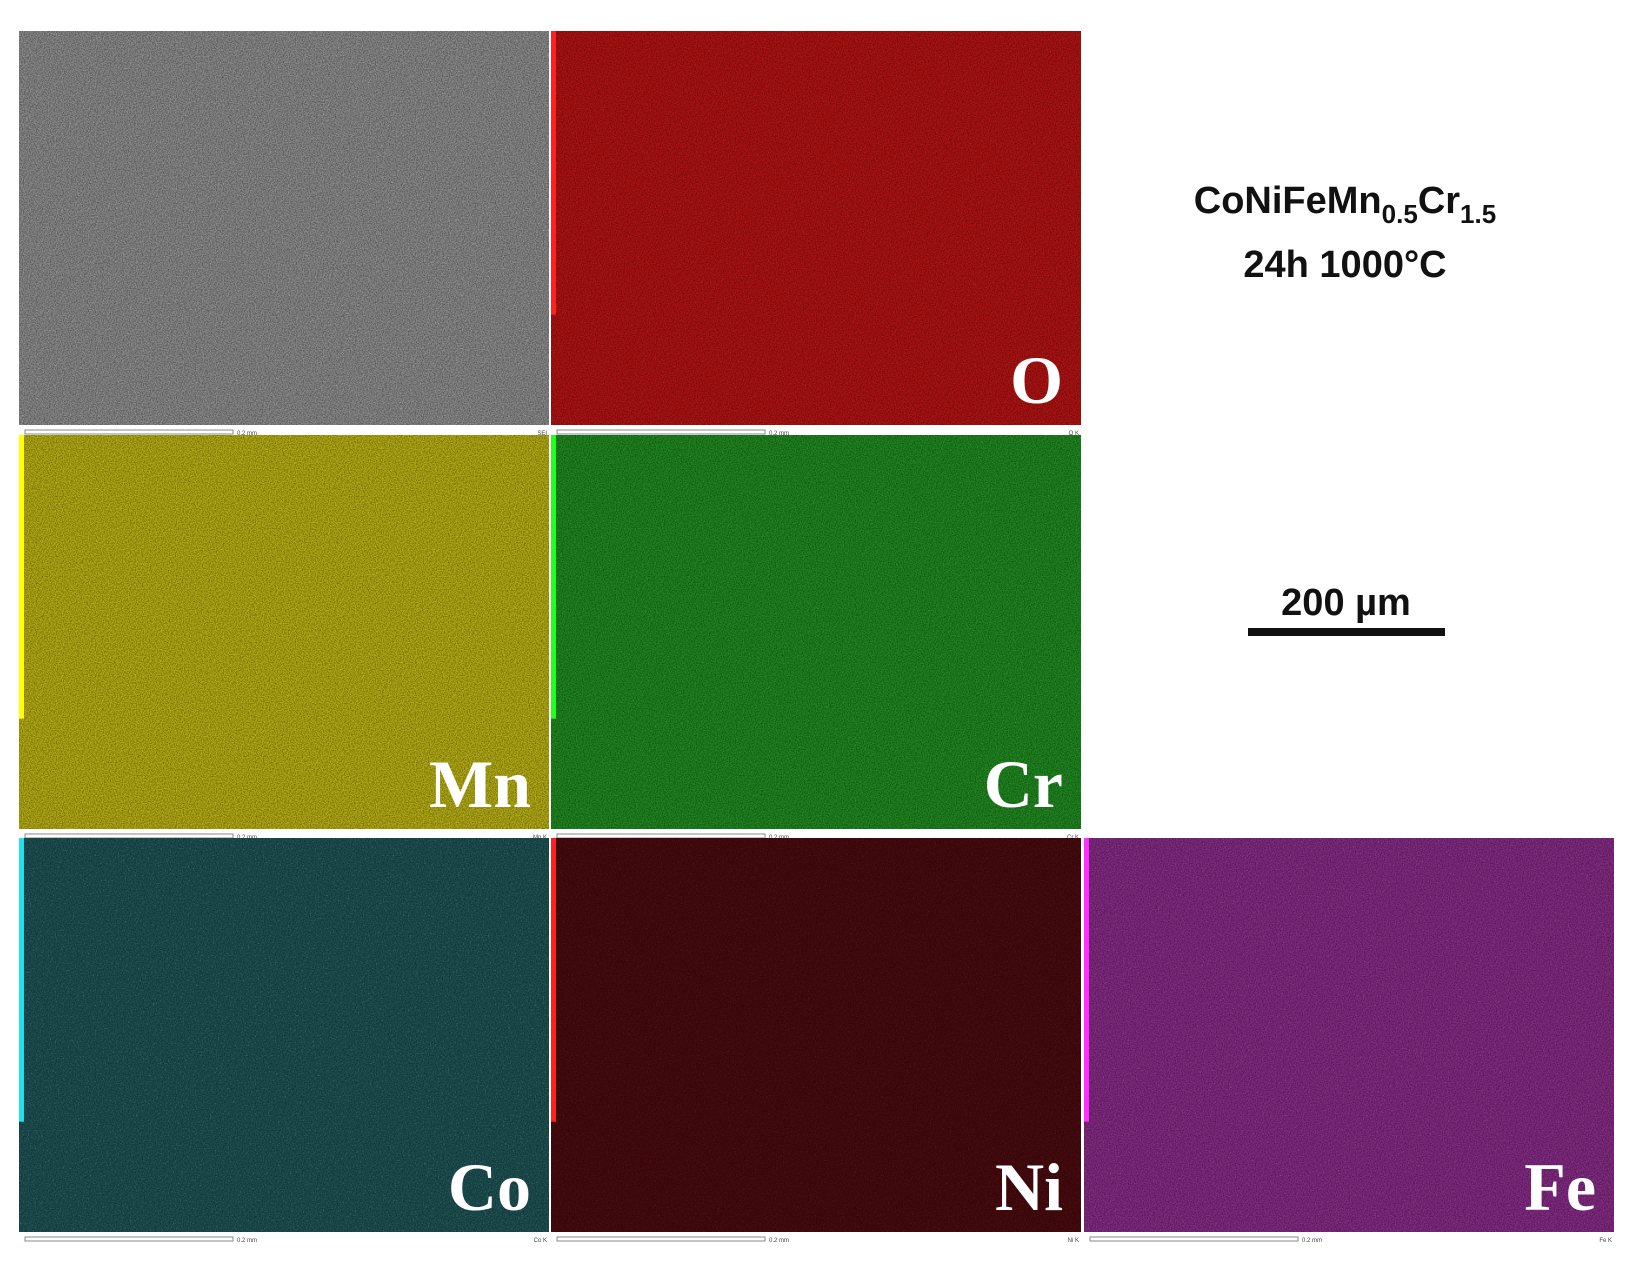 Image resolution: width=1633 pixels, height=1275 pixels. I want to click on scale-bar-label: 200 µm, so click(1346, 603).